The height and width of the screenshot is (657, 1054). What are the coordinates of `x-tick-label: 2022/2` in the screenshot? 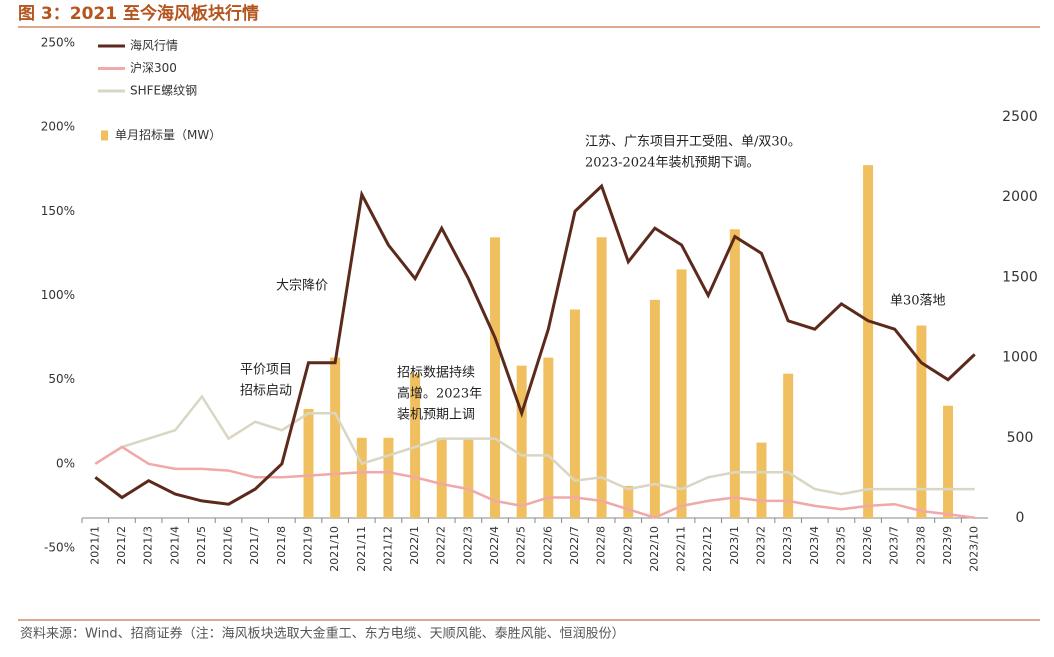 It's located at (441, 545).